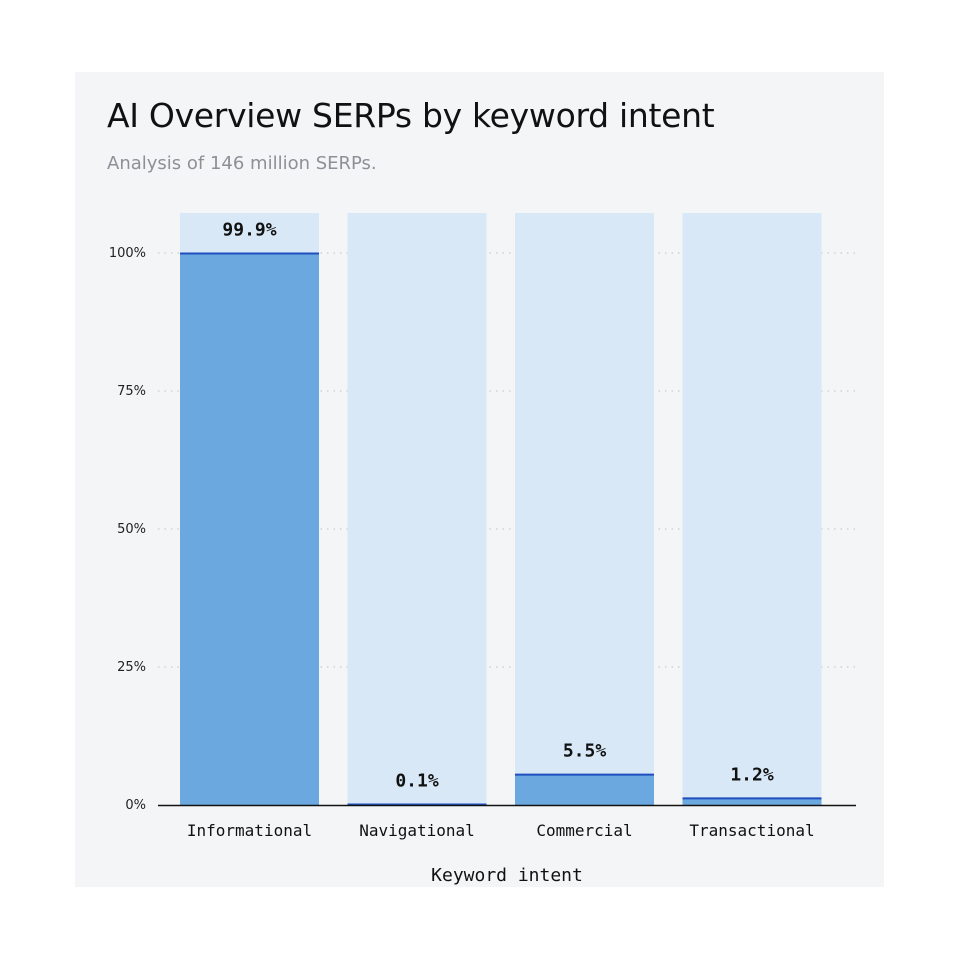 This screenshot has height=960, width=960. What do you see at coordinates (417, 780) in the screenshot?
I see `data-label: 0.1%` at bounding box center [417, 780].